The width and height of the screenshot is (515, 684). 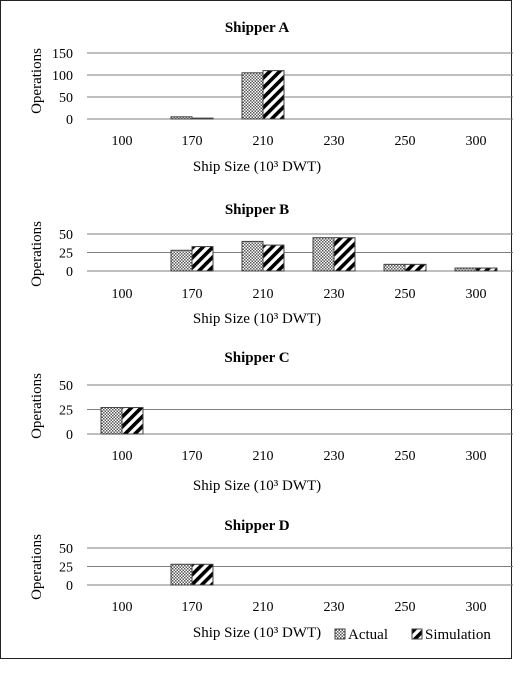 I want to click on y-tick-label: 150, so click(x=62, y=54).